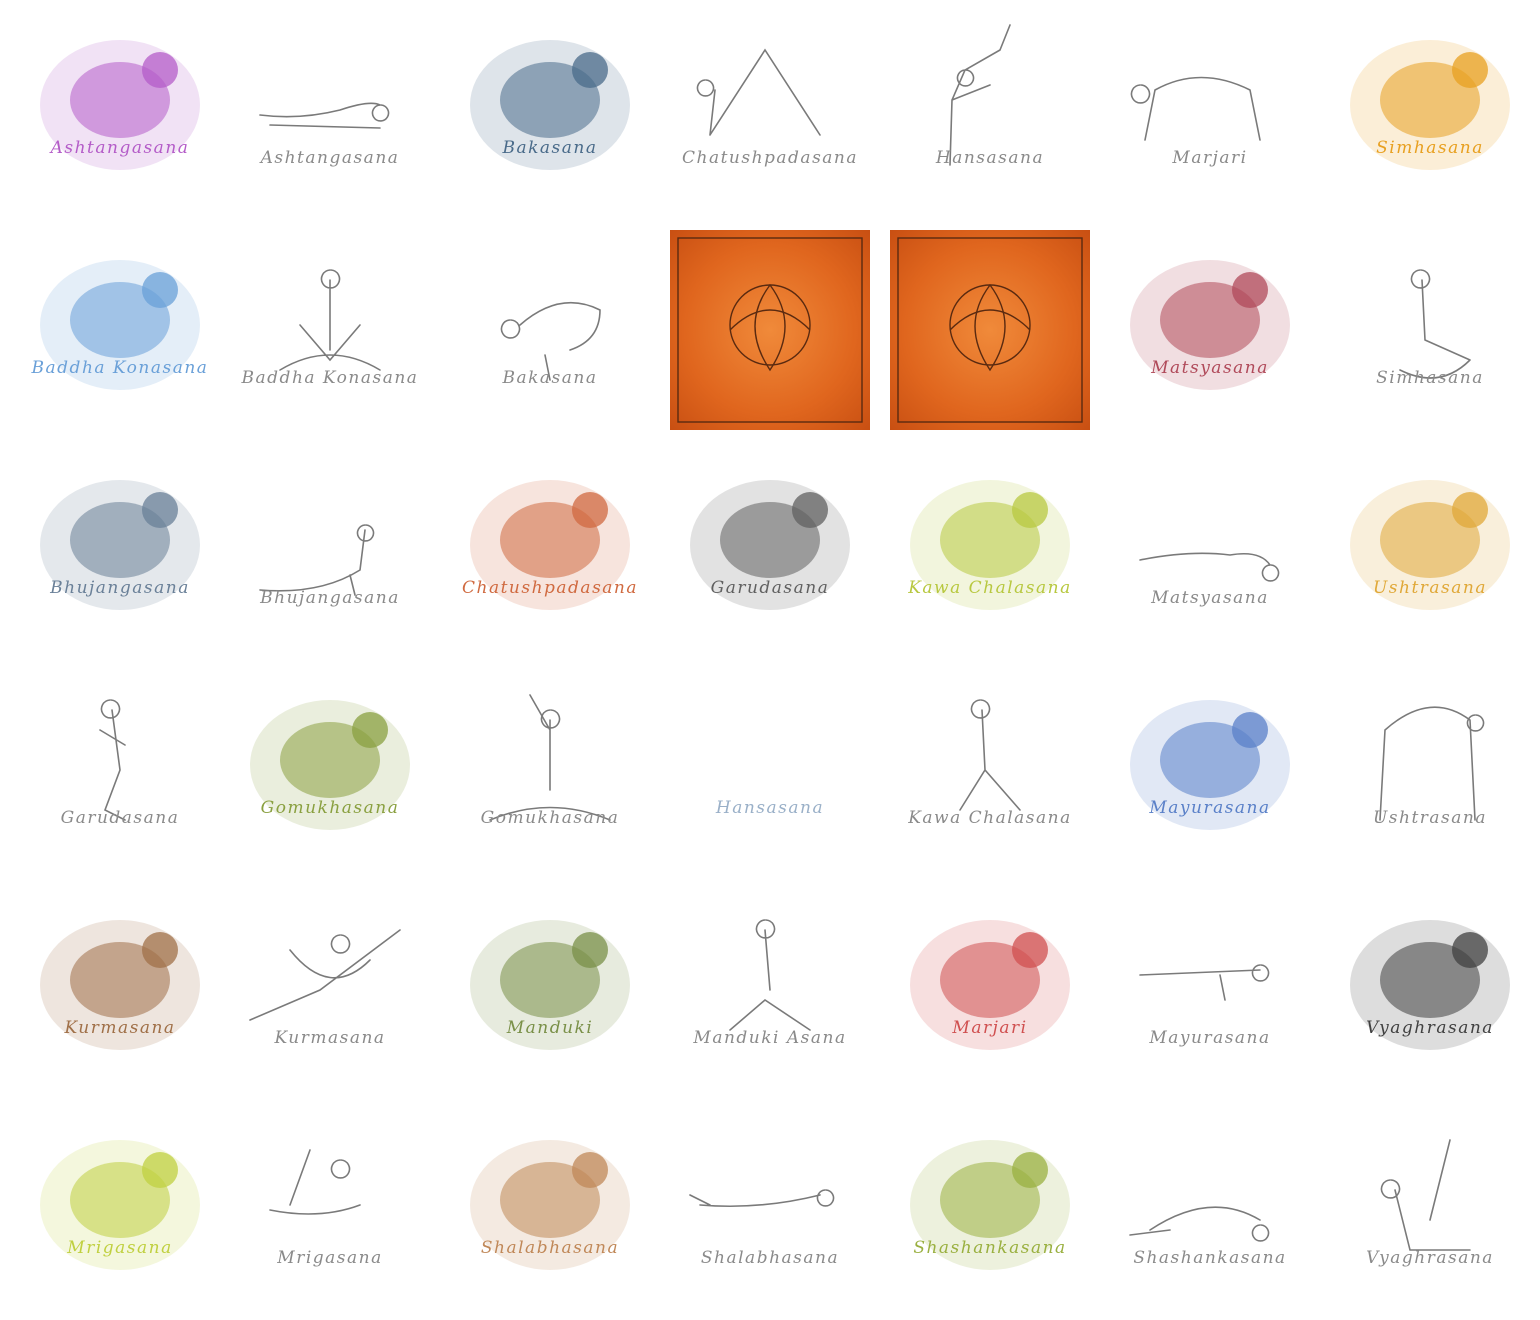  Describe the element at coordinates (1430, 545) in the screenshot. I see `camel-illustration` at that location.